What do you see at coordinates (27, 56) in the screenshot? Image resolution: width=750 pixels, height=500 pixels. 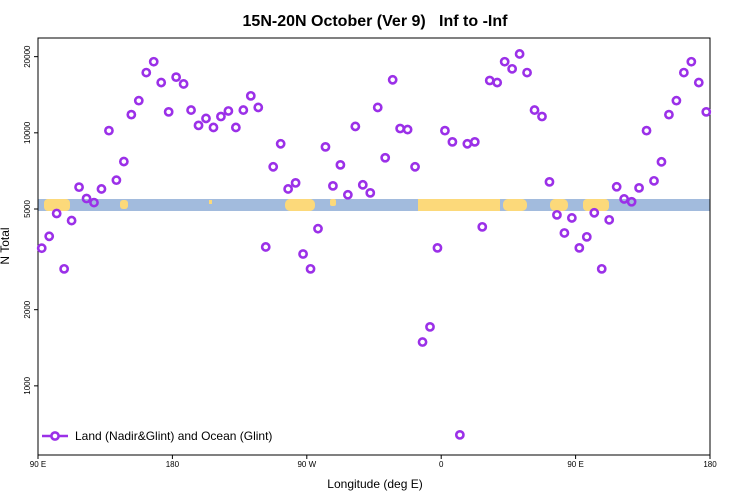 I see `y-tick-label: 20000` at bounding box center [27, 56].